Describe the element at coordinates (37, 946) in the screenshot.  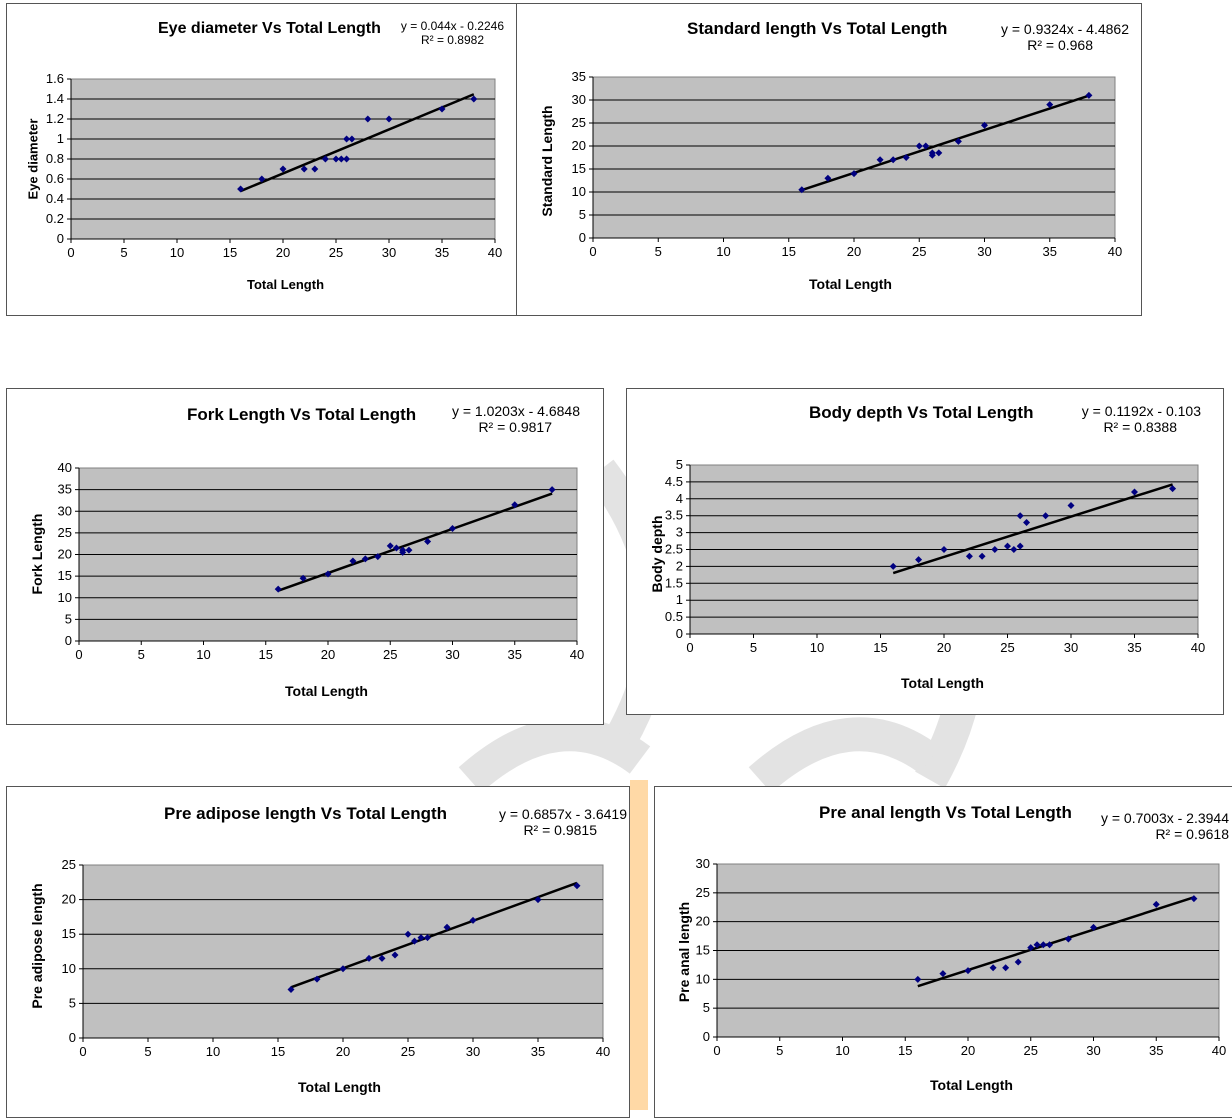
I see `y-axis-label: Pre adipose length` at that location.